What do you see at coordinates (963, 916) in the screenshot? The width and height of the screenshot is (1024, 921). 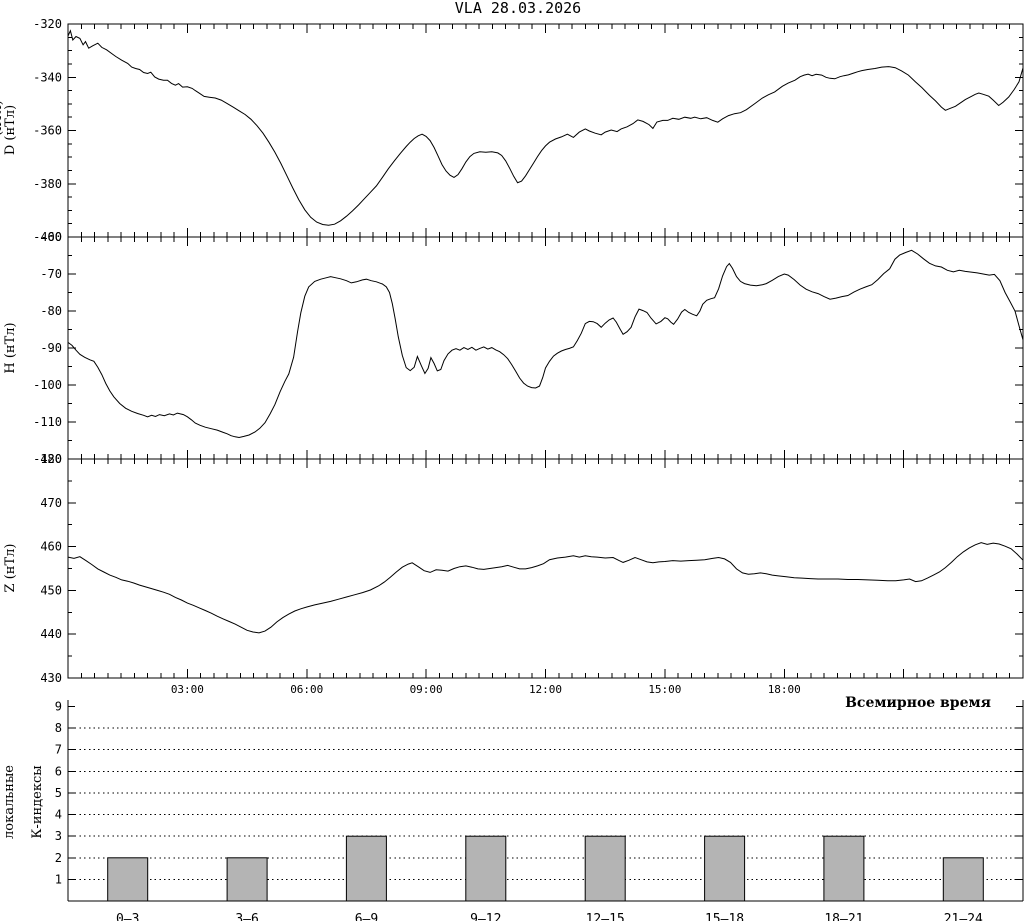 I see `k-bar-label: 21–24` at bounding box center [963, 916].